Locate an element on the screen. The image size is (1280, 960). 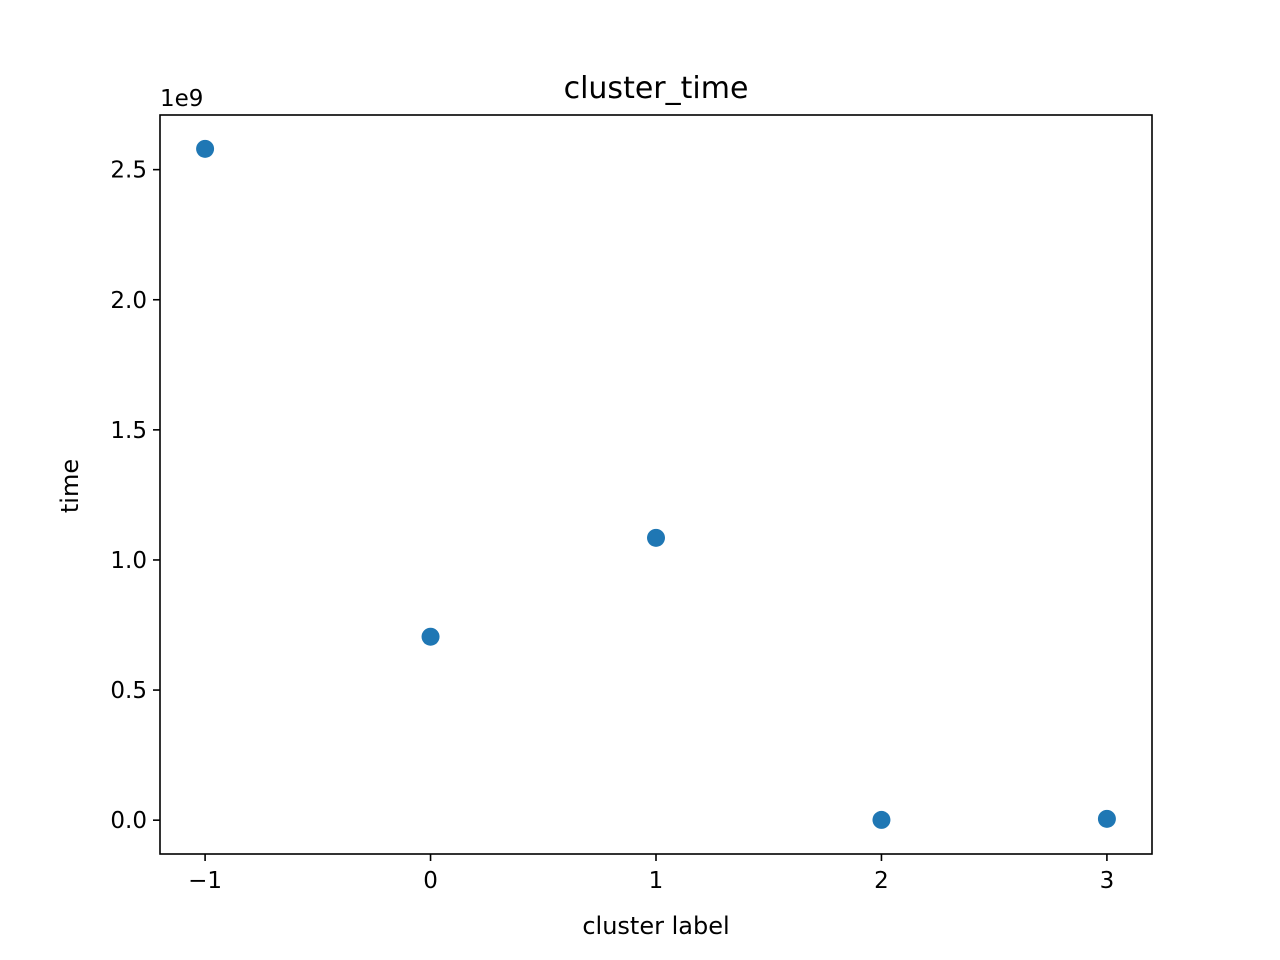
x-tick-label: 0 is located at coordinates (430, 881).